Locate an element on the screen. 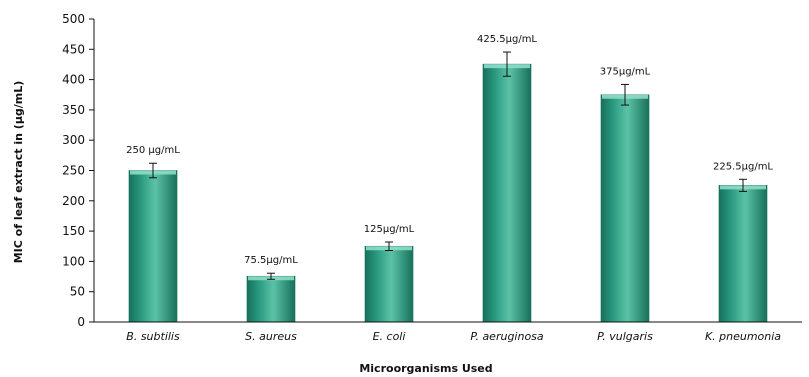 This screenshot has height=377, width=809. x-category-label: B. subtilis is located at coordinates (153, 336).